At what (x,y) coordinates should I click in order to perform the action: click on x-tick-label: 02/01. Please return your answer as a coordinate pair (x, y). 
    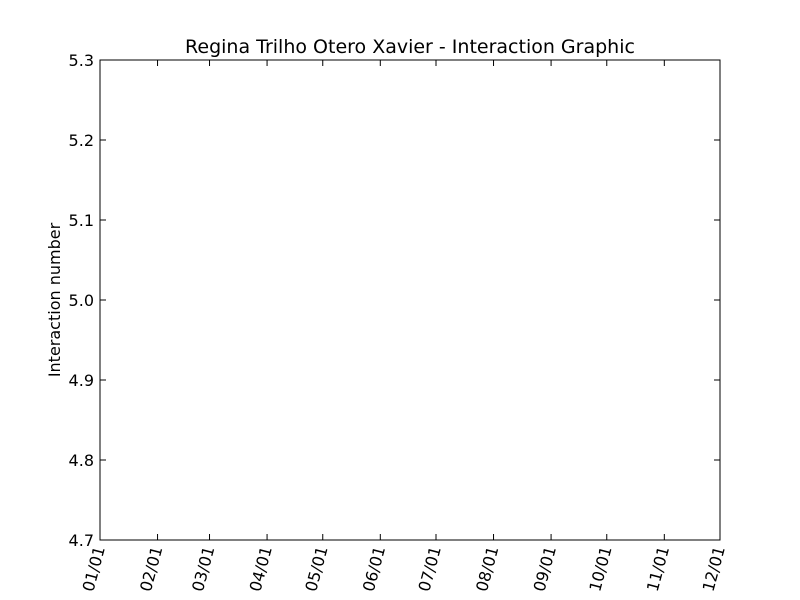
    Looking at the image, I should click on (151, 568).